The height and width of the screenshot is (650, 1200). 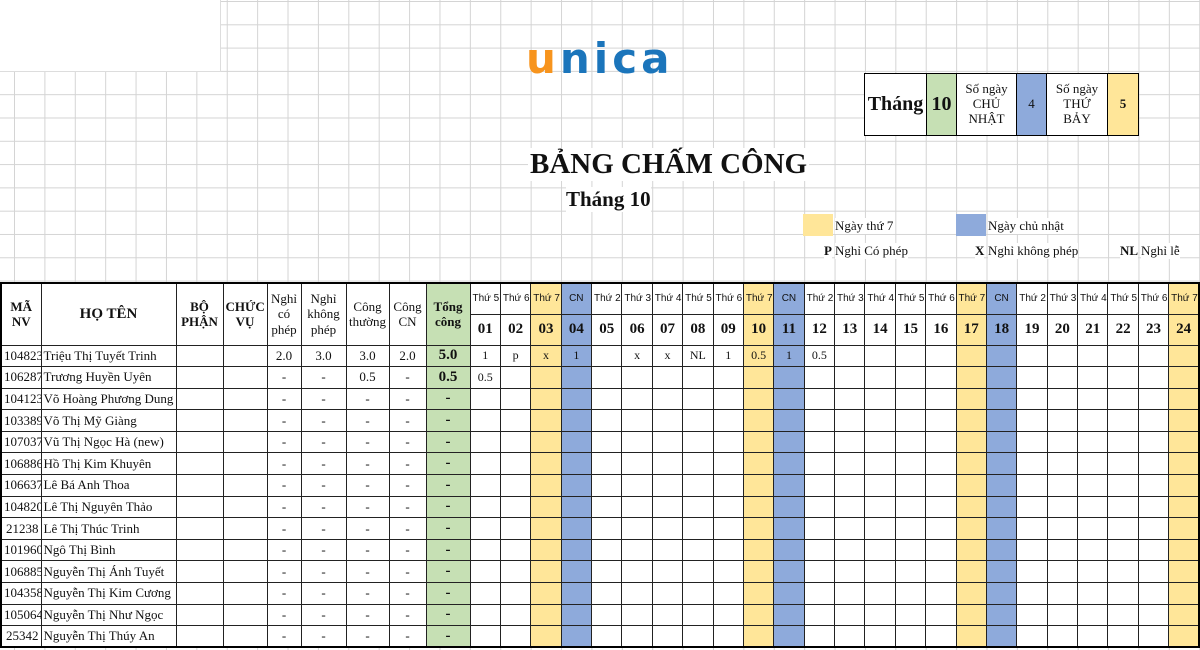 What do you see at coordinates (21, 550) in the screenshot?
I see `employee-id: 101960` at bounding box center [21, 550].